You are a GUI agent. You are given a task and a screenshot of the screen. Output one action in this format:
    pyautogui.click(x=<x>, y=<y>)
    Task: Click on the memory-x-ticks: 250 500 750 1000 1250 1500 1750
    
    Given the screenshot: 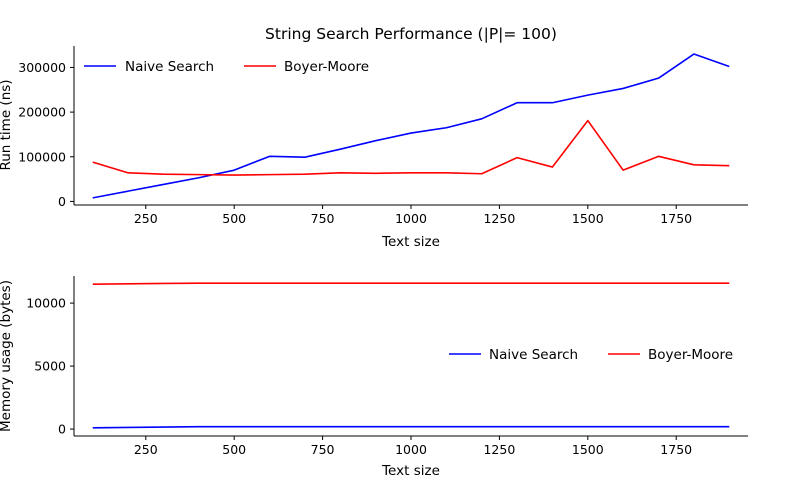 What is the action you would take?
    pyautogui.click(x=413, y=446)
    